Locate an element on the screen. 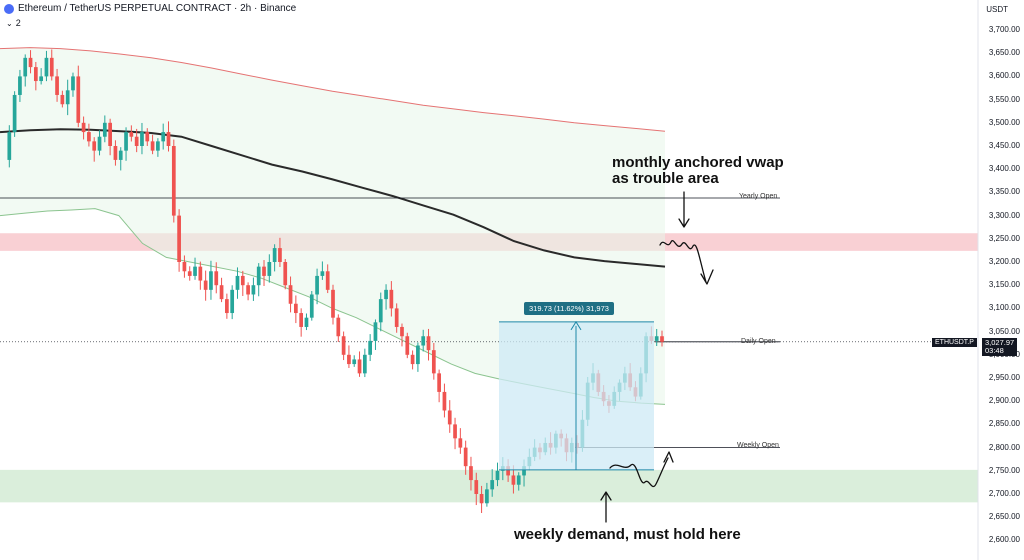 This screenshot has width=1024, height=560. price-tick-label: 2,850.00 is located at coordinates (1004, 424).